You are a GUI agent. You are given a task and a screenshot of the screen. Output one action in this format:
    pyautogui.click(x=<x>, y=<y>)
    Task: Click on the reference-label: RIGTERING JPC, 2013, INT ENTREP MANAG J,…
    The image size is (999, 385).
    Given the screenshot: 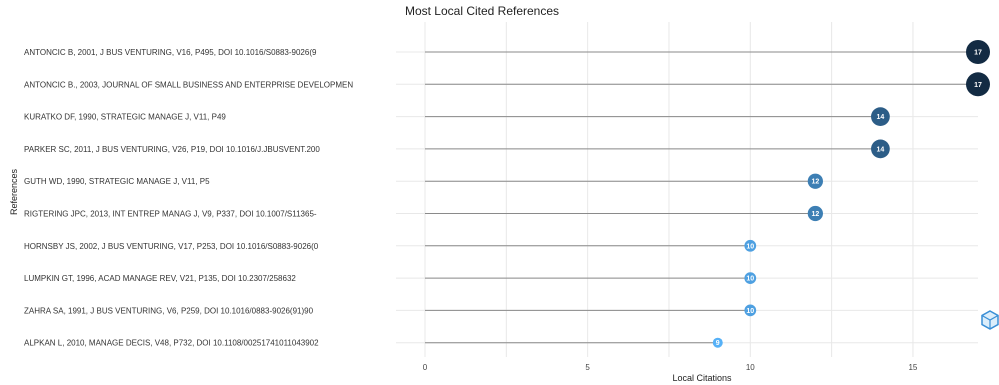 What is the action you would take?
    pyautogui.click(x=170, y=214)
    